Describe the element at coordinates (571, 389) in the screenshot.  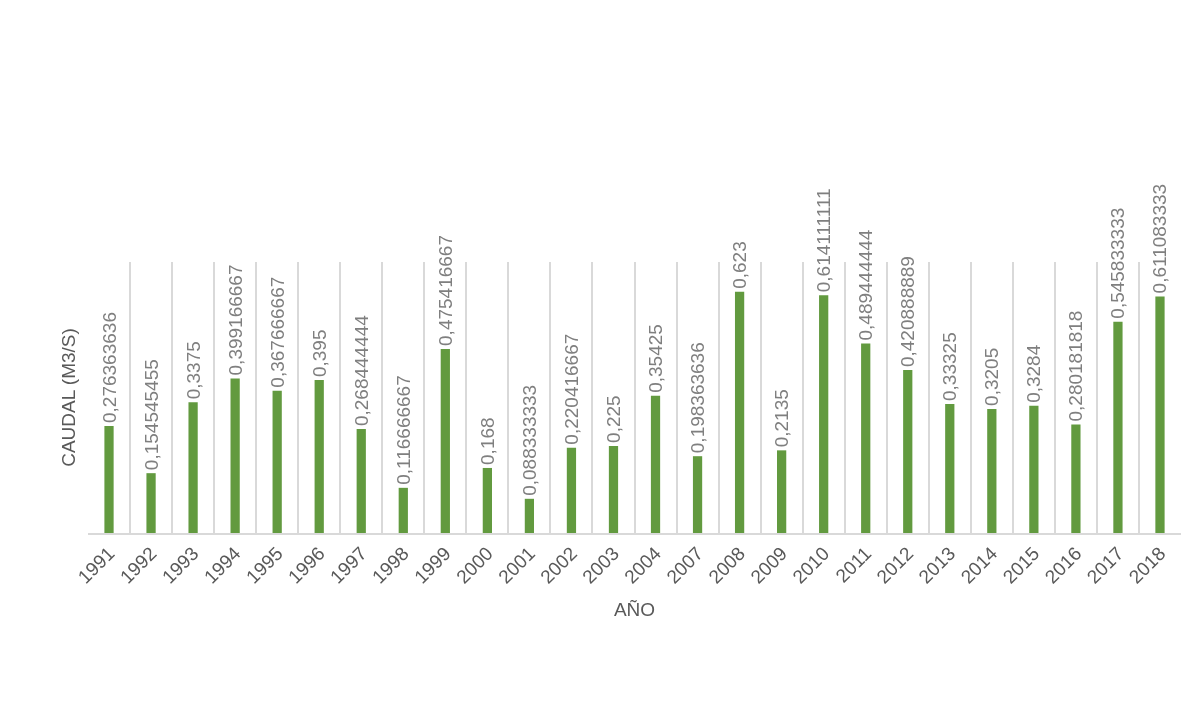
I see `data-label: 0,220416667` at that location.